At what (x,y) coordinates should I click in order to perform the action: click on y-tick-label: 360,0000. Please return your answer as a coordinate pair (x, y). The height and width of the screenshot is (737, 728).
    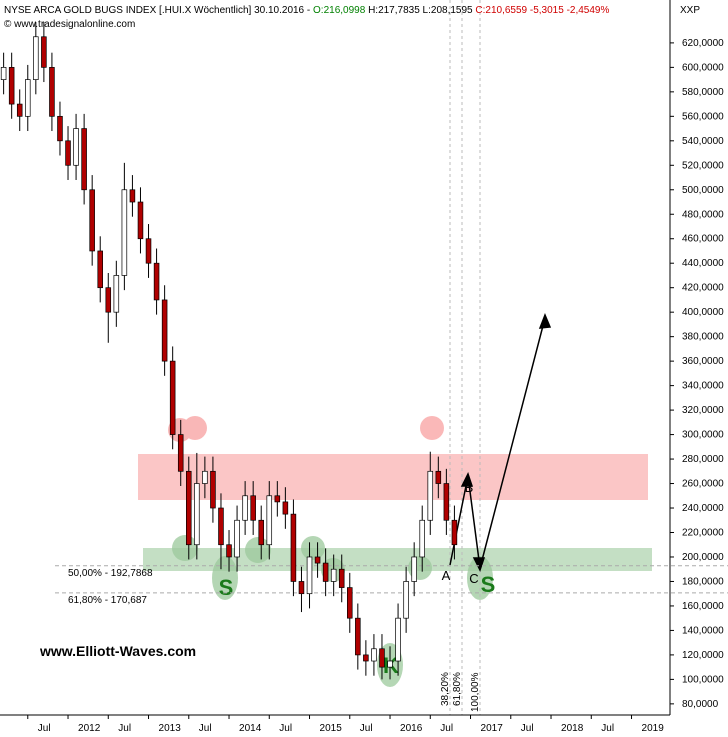
    Looking at the image, I should click on (703, 361).